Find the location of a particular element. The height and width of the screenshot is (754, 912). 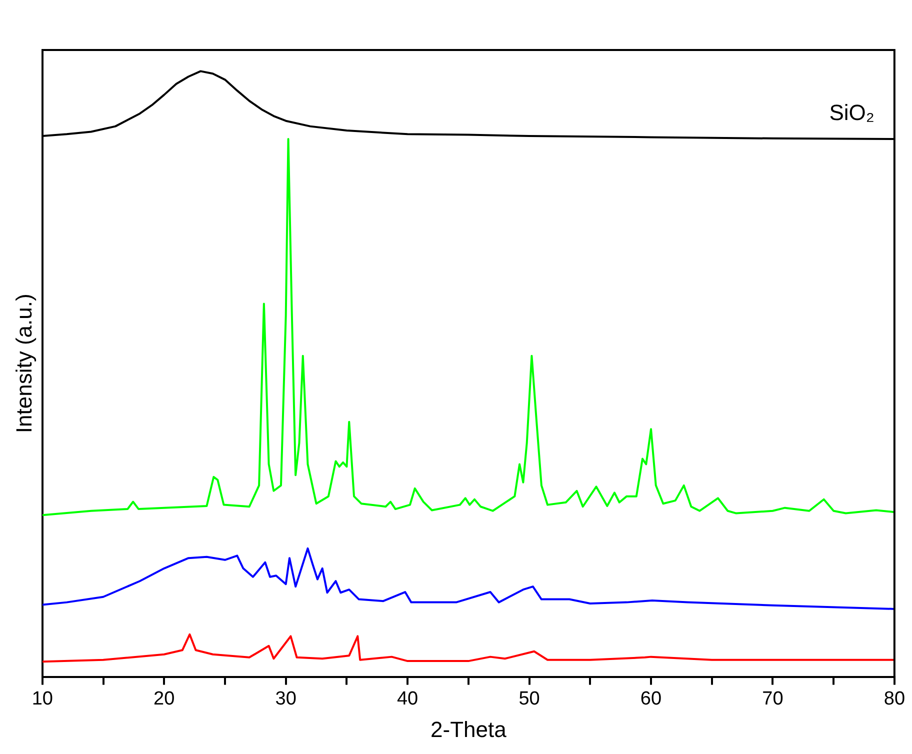

x-tick-label: 70 is located at coordinates (773, 699).